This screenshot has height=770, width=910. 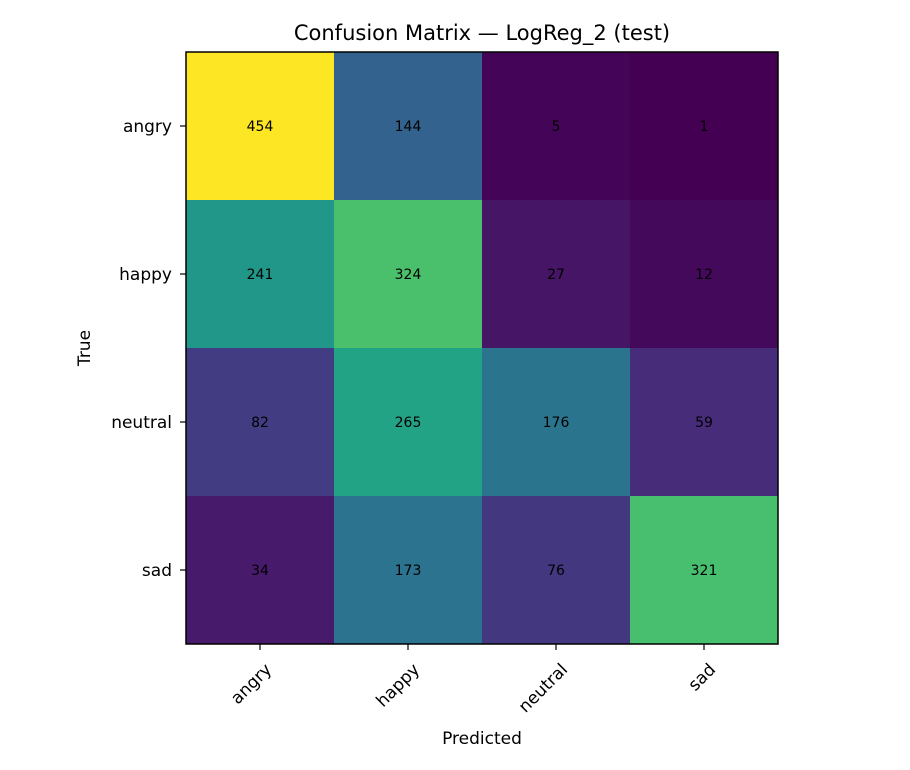 I want to click on chart-title: Confusion Matrix — LogReg_2 (test), so click(x=482, y=33).